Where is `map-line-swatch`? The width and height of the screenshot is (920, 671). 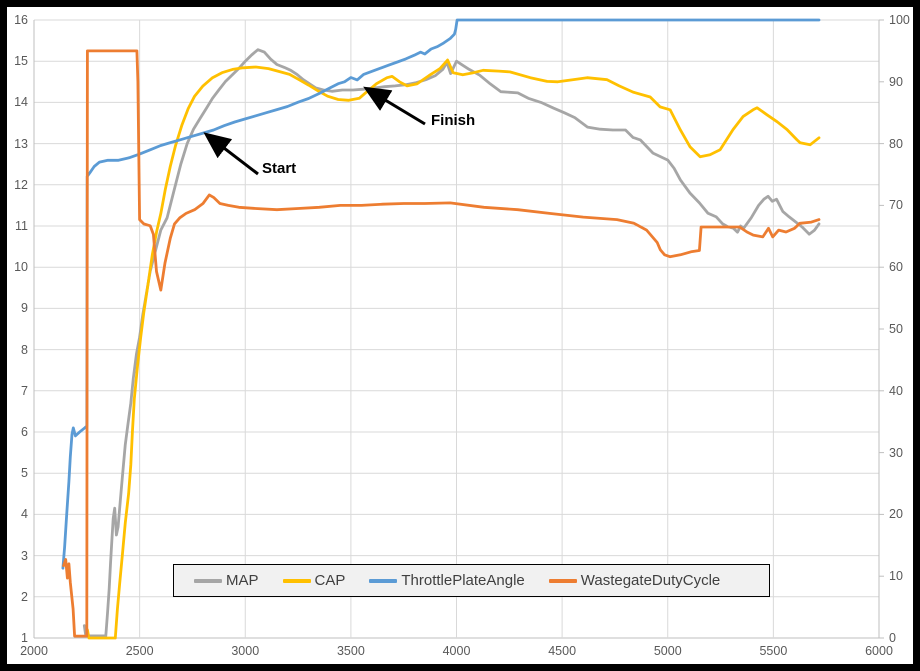 map-line-swatch is located at coordinates (208, 580).